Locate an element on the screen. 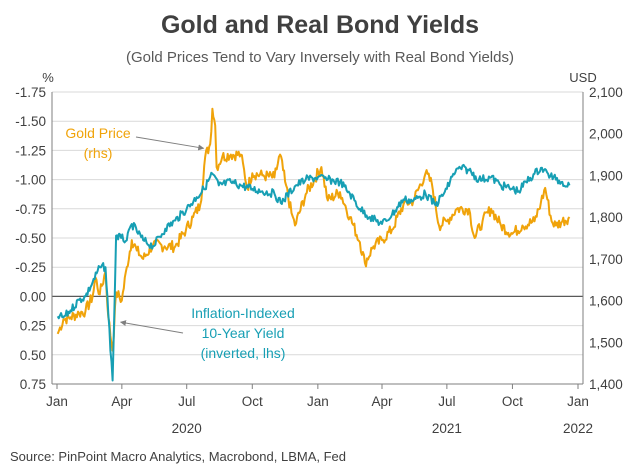 The width and height of the screenshot is (640, 470). right-tick-label: 1,800 is located at coordinates (606, 217).